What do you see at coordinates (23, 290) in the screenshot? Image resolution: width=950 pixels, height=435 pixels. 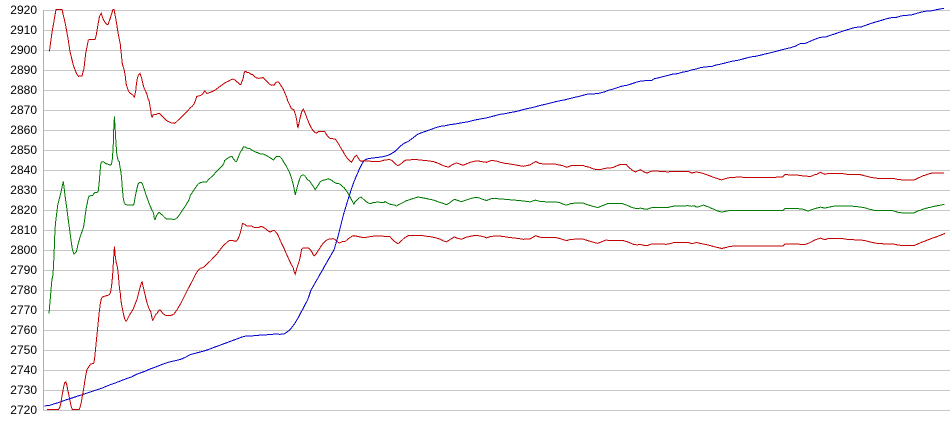 I see `svg-text: 2780` at bounding box center [23, 290].